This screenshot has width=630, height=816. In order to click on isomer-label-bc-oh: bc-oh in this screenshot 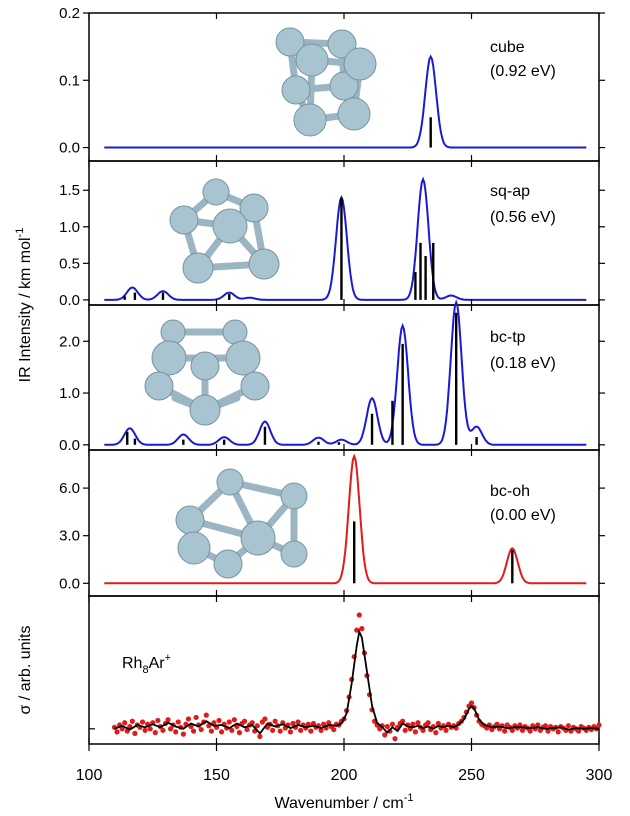, I will do `click(510, 491)`.